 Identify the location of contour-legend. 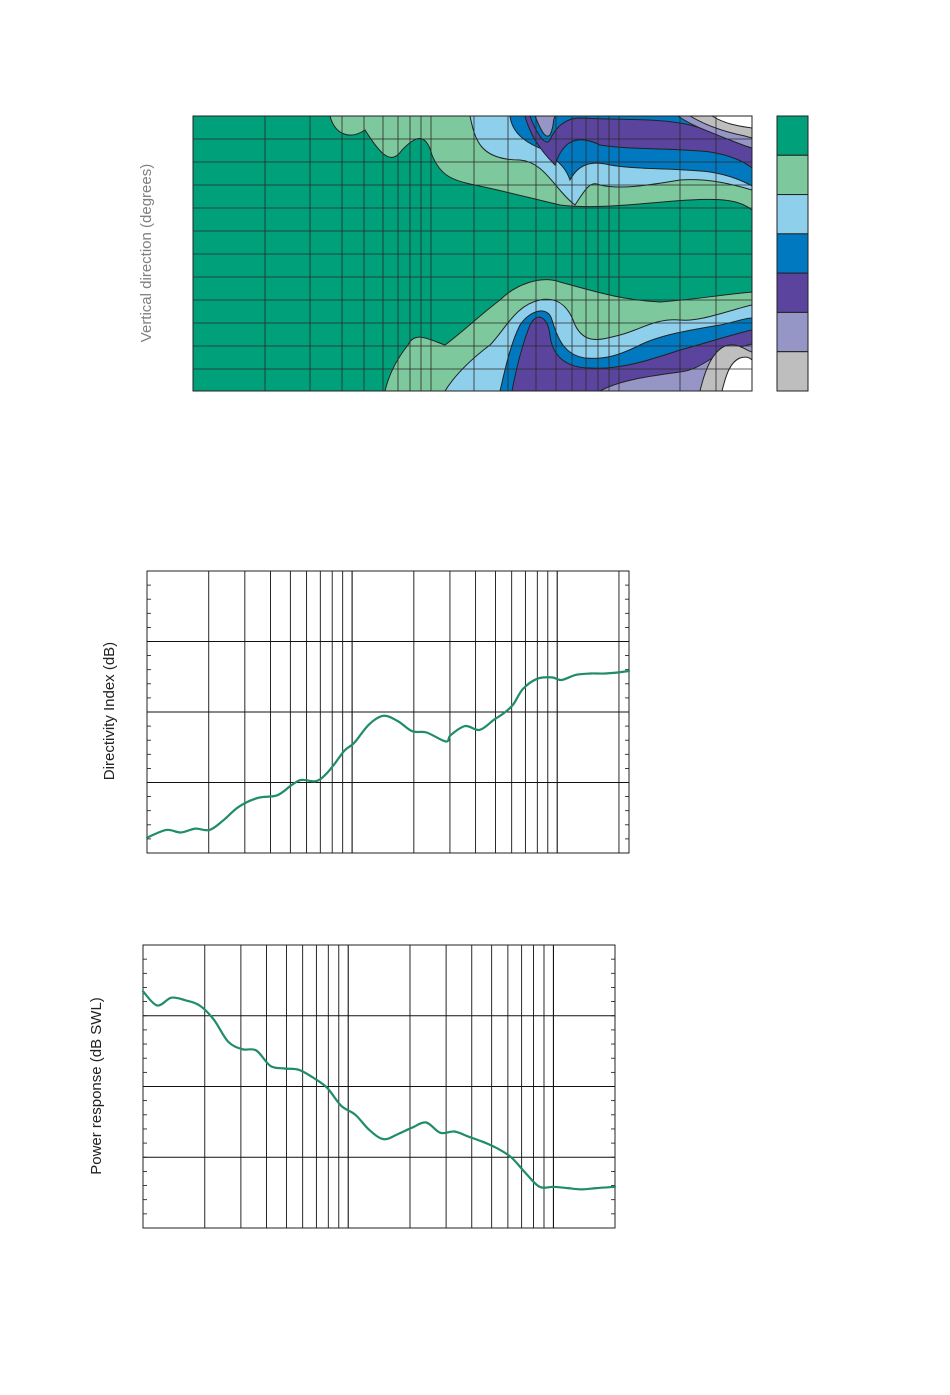
(792, 253).